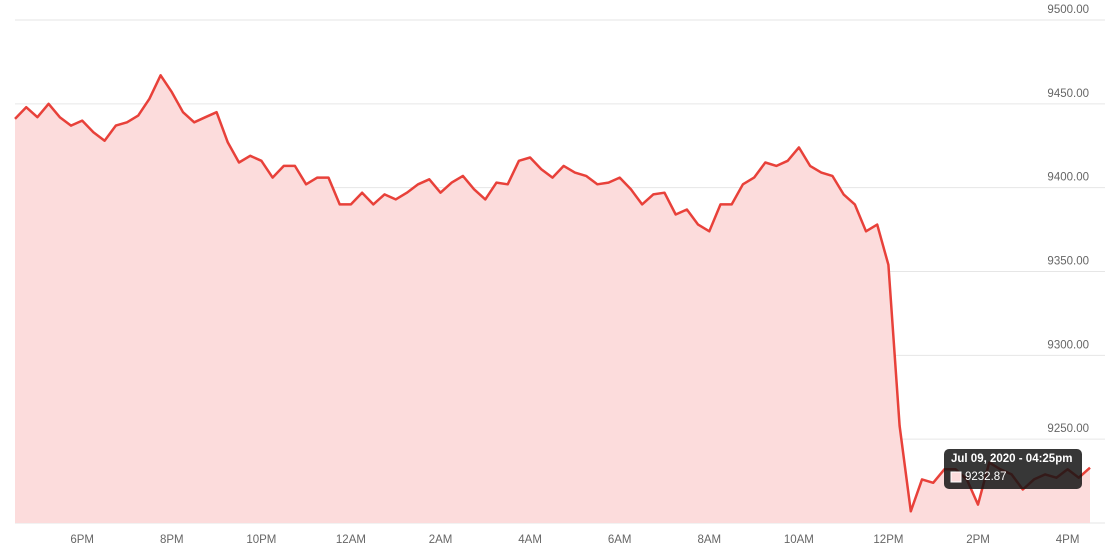  What do you see at coordinates (1068, 540) in the screenshot?
I see `x-tick-label: 4PM` at bounding box center [1068, 540].